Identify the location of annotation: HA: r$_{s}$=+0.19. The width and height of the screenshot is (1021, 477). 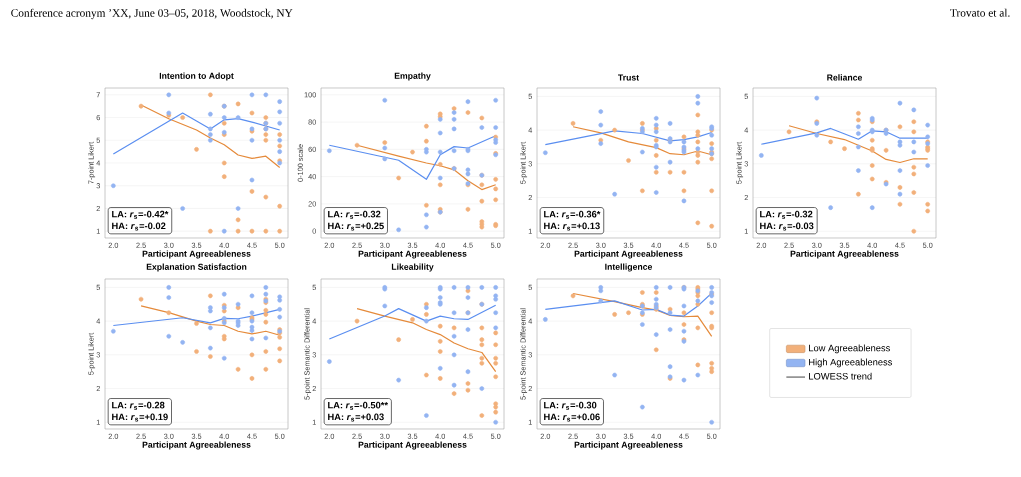
(140, 417).